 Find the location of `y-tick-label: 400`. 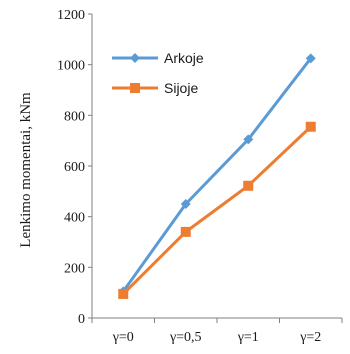

y-tick-label: 400 is located at coordinates (74, 218).